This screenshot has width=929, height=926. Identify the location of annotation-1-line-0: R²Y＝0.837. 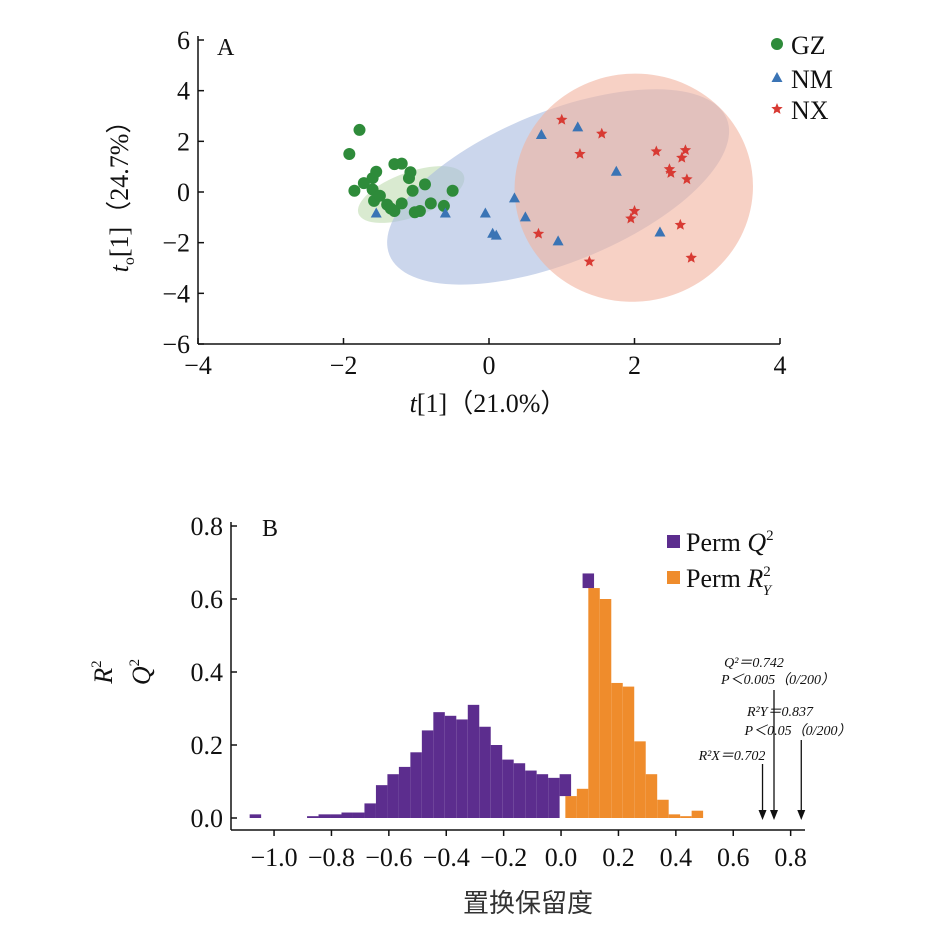
(780, 712).